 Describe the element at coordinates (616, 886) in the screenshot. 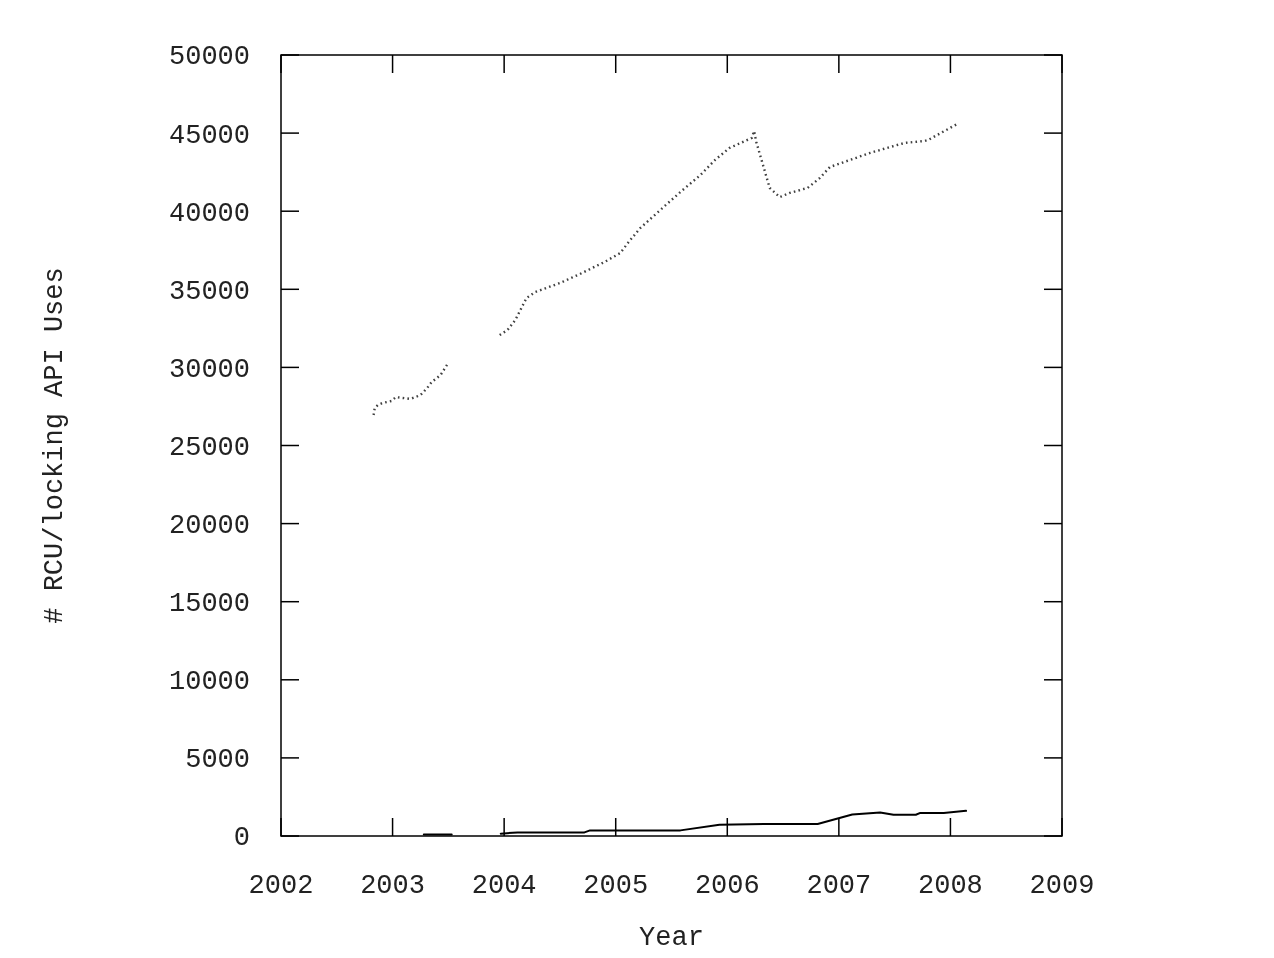

I see `x-tick-label: 2005` at that location.